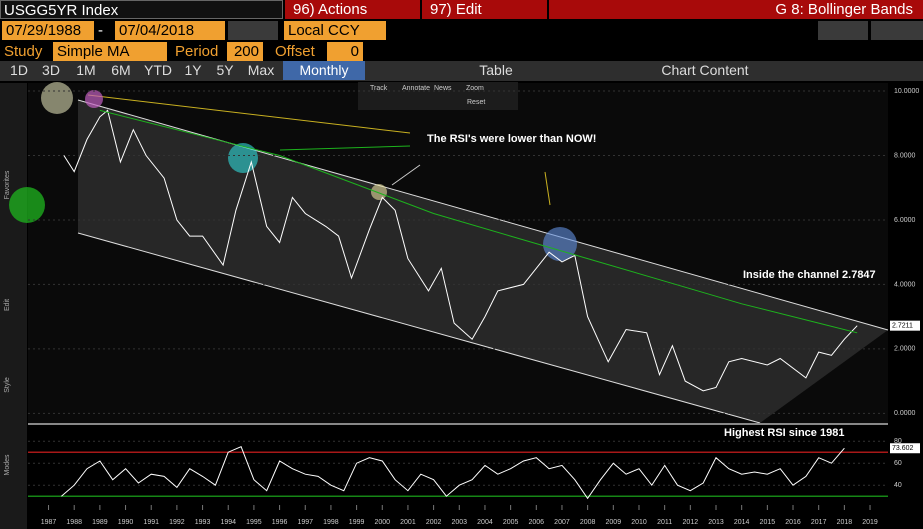 The width and height of the screenshot is (923, 529). Describe the element at coordinates (902, 326) in the screenshot. I see `last-value-label: 2.7211` at that location.